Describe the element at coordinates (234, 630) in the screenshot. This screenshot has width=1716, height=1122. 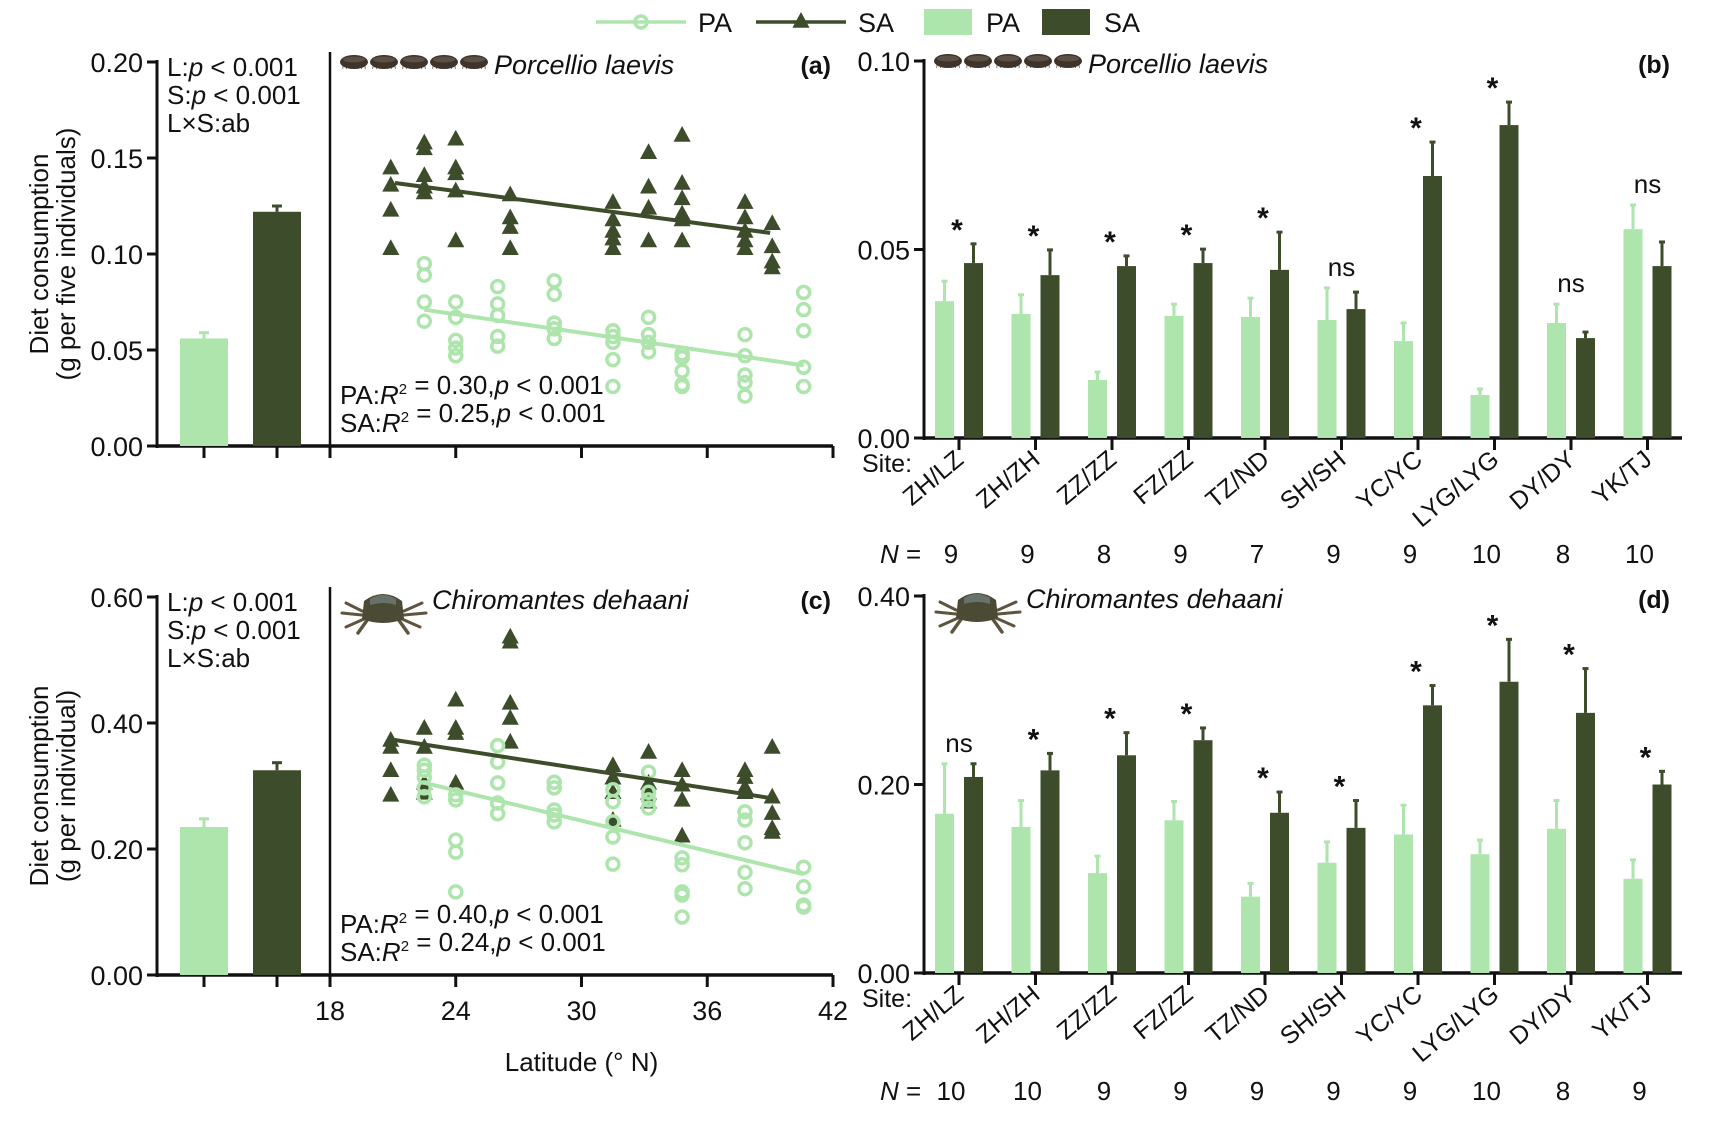
I see `stats-text: S:p < 0.001` at that location.